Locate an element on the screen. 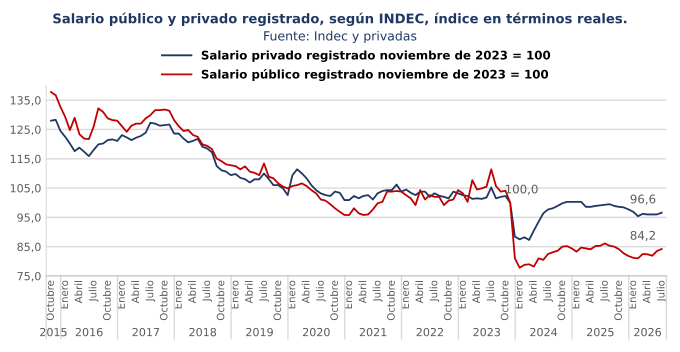 The image size is (680, 352). text: 2017 is located at coordinates (146, 332).